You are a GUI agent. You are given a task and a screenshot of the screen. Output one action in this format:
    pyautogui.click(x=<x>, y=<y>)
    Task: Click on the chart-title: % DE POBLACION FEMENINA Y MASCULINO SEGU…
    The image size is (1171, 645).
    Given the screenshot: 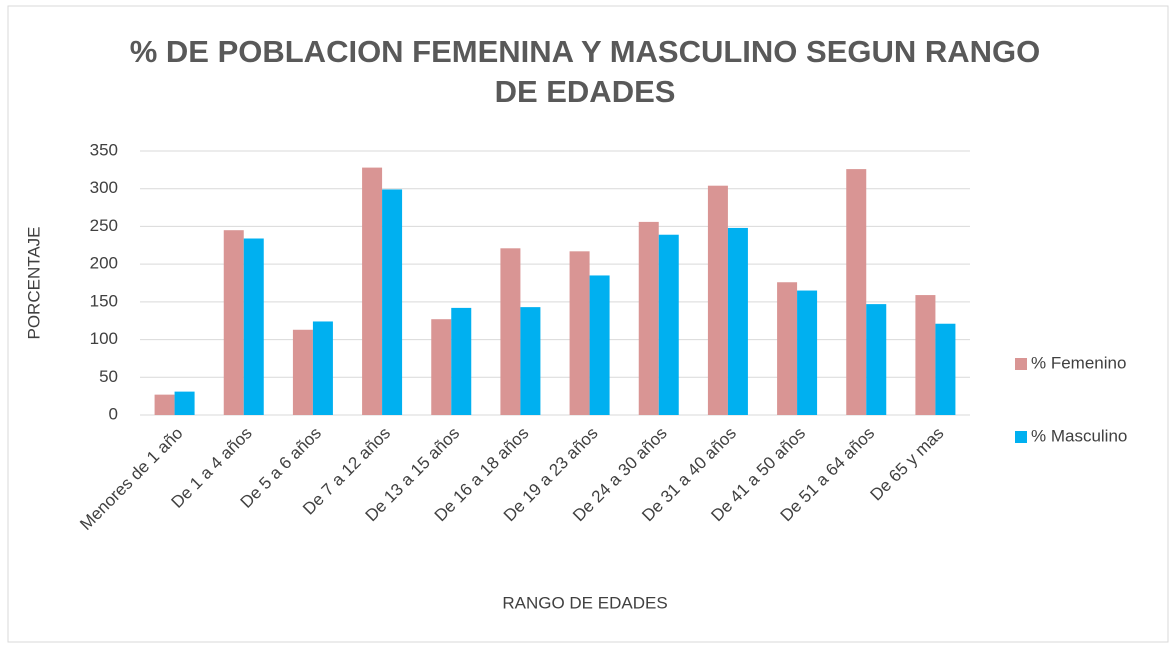 What is the action you would take?
    pyautogui.click(x=585, y=71)
    